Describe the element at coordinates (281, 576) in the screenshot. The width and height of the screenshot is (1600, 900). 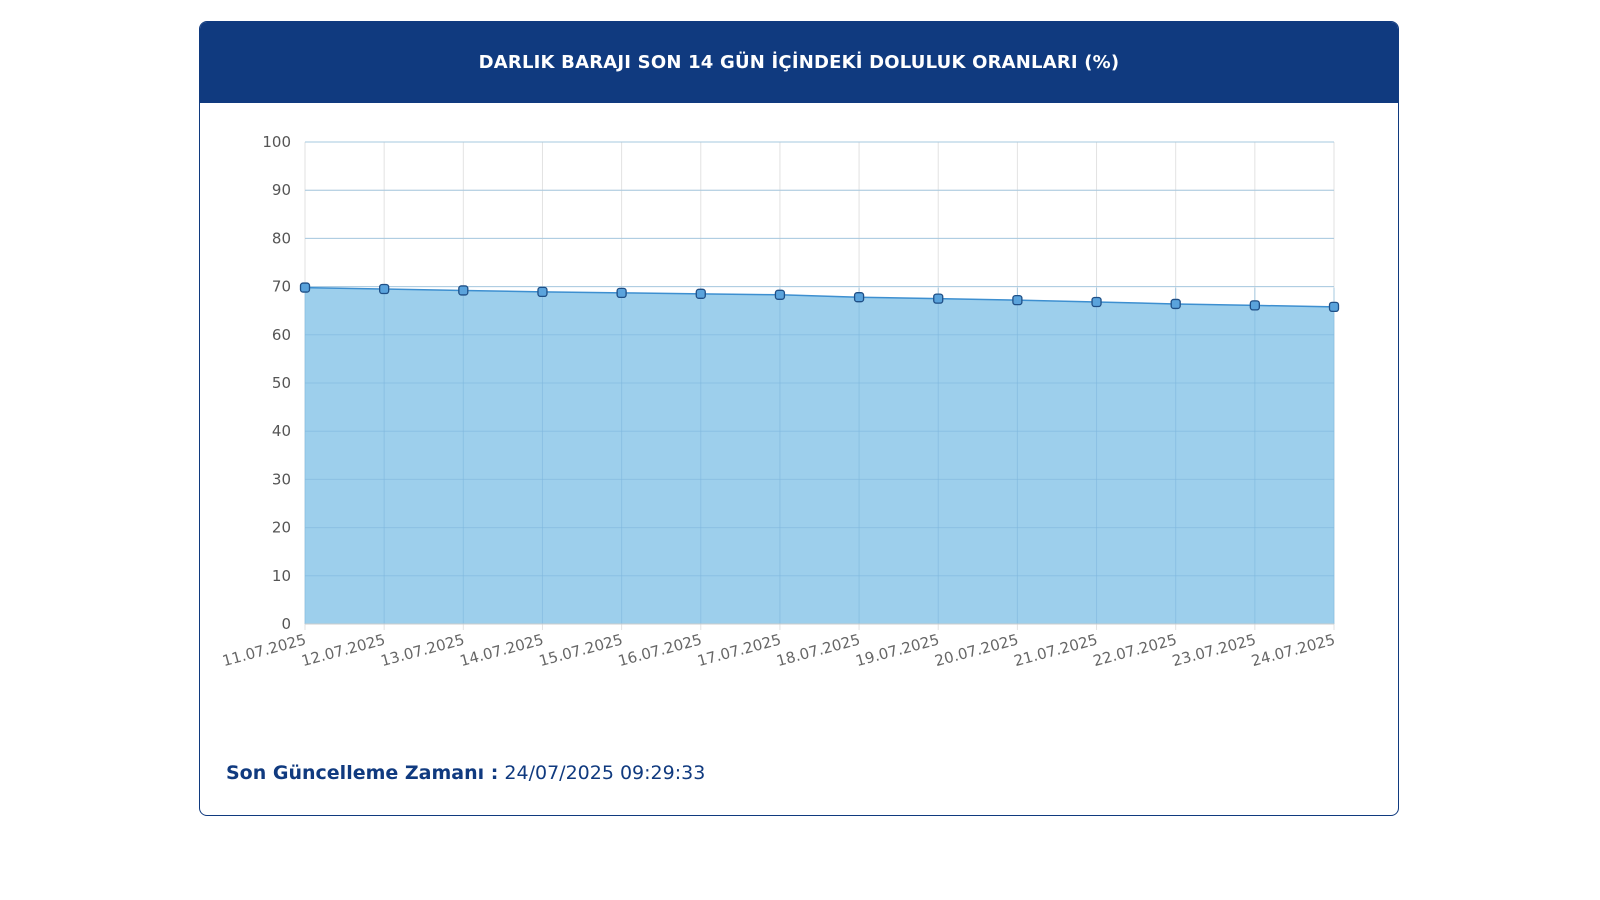
I see `y-tick-label: 10` at that location.